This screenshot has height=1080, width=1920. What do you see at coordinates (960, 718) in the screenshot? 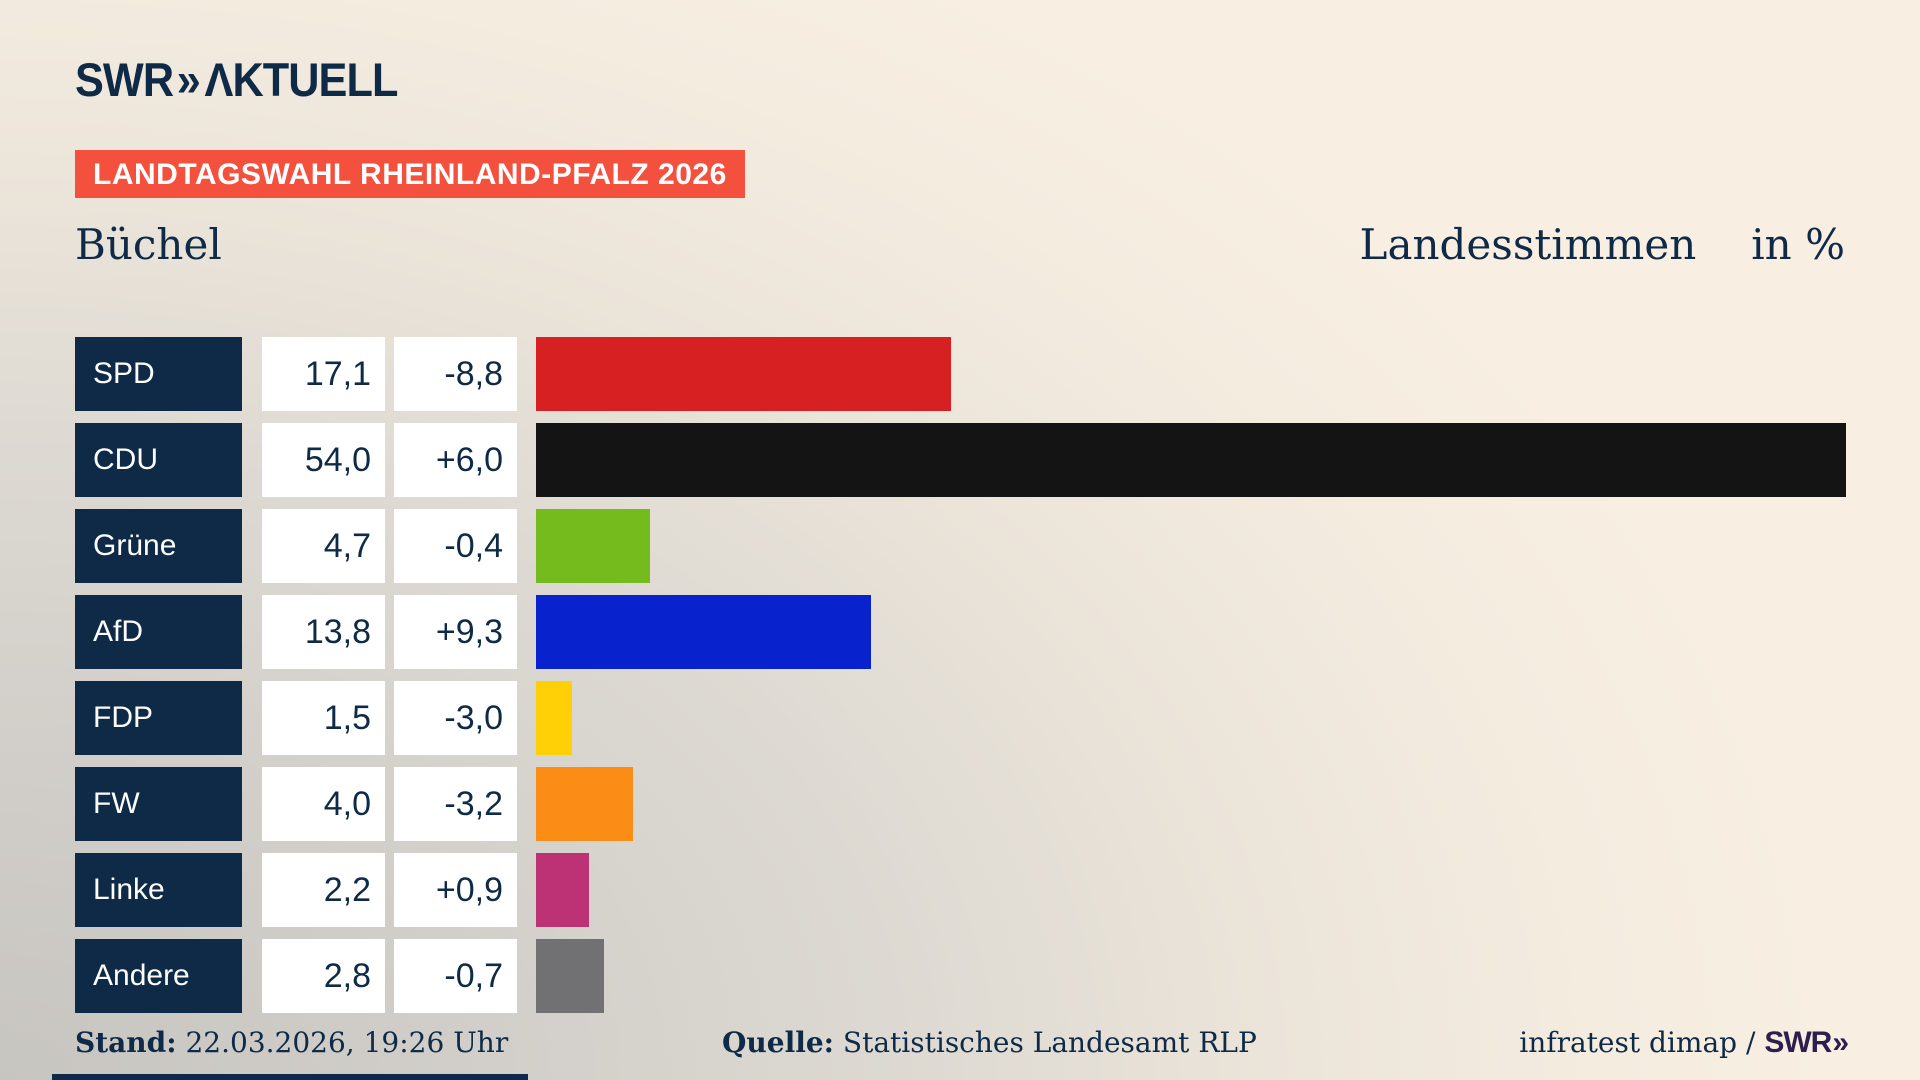
I see `party-row: FDP 1,5 -3,0` at bounding box center [960, 718].